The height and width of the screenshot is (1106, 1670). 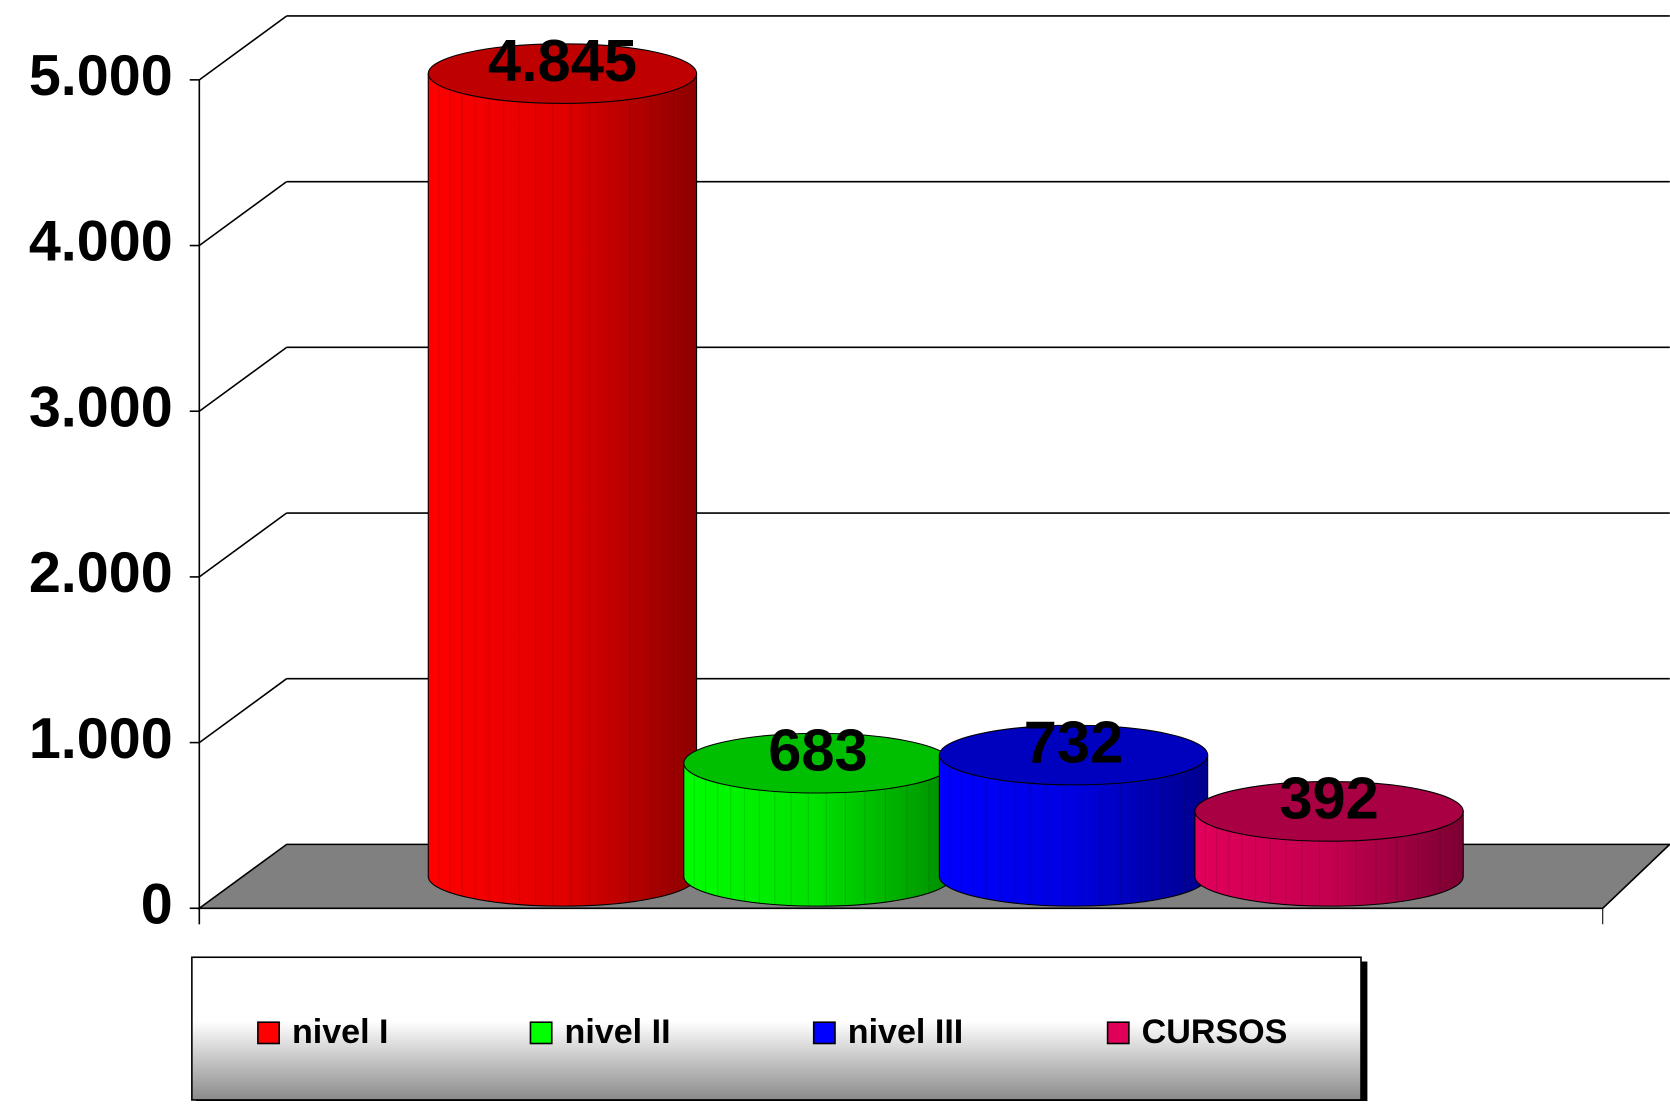 What do you see at coordinates (1328, 798) in the screenshot?
I see `data-label: 392` at bounding box center [1328, 798].